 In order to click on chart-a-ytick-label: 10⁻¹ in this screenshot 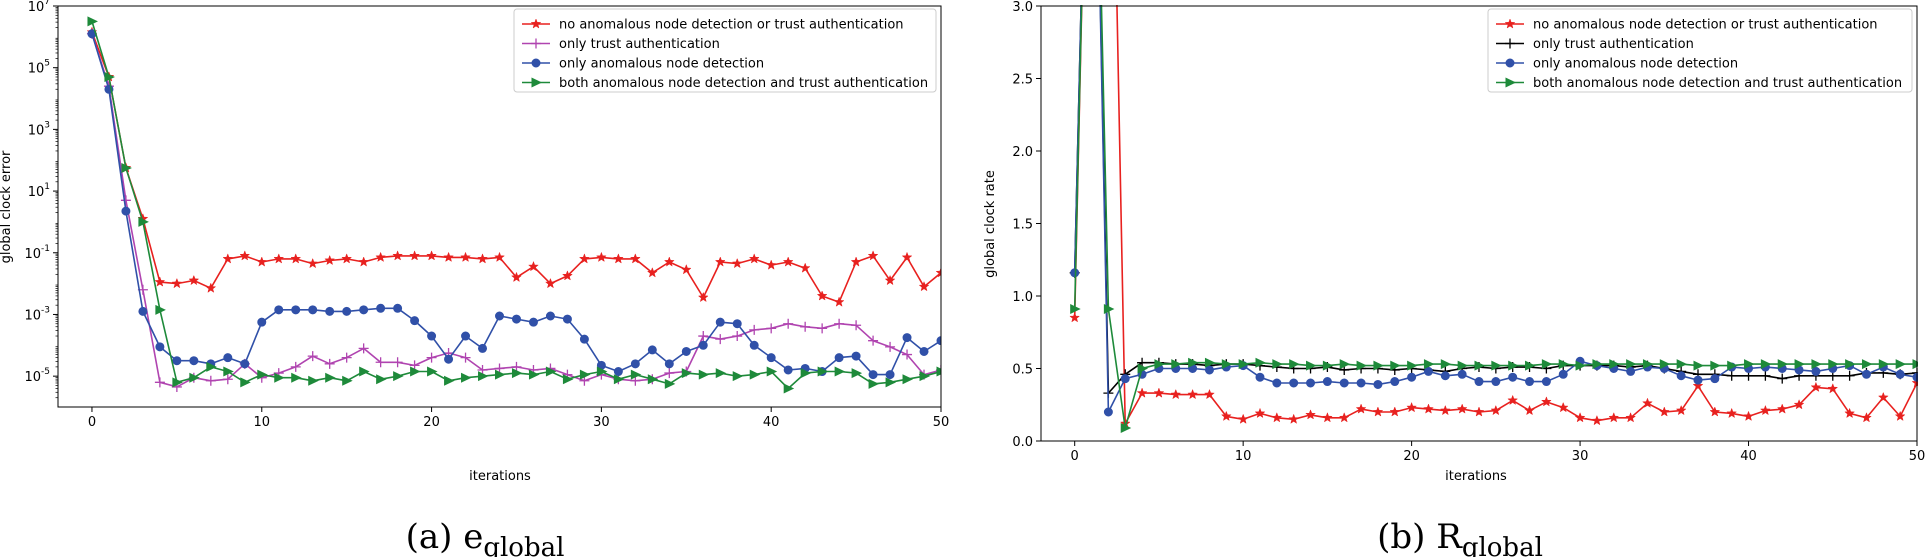, I will do `click(37, 253)`.